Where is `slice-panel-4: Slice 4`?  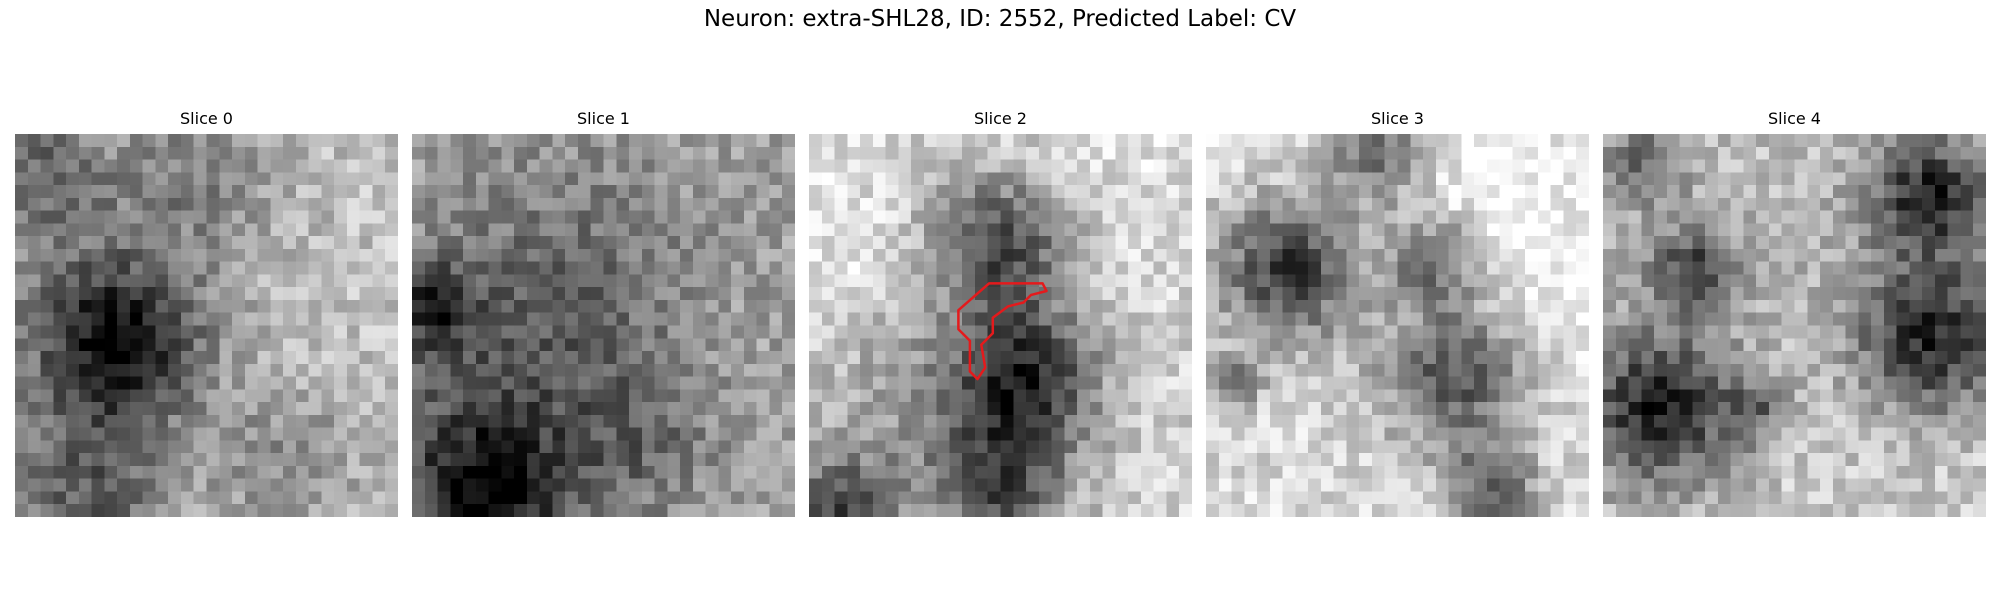
slice-panel-4: Slice 4 is located at coordinates (1794, 311).